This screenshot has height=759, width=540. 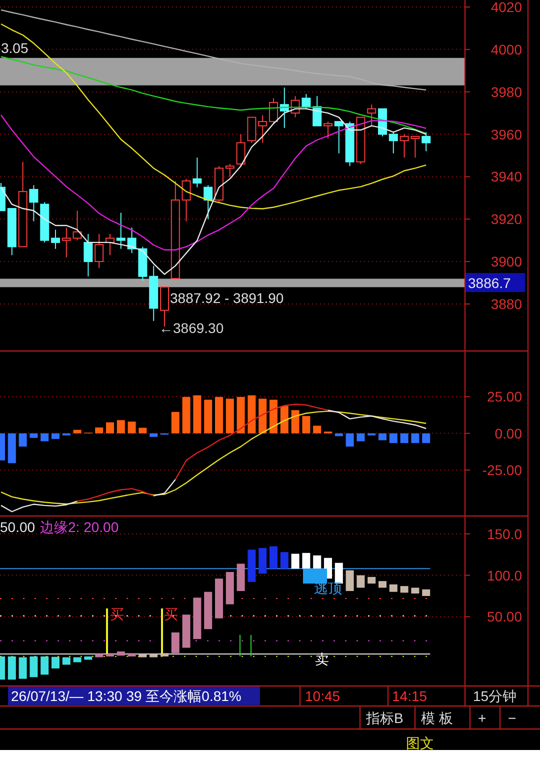 What do you see at coordinates (420, 743) in the screenshot?
I see `text: 图文` at bounding box center [420, 743].